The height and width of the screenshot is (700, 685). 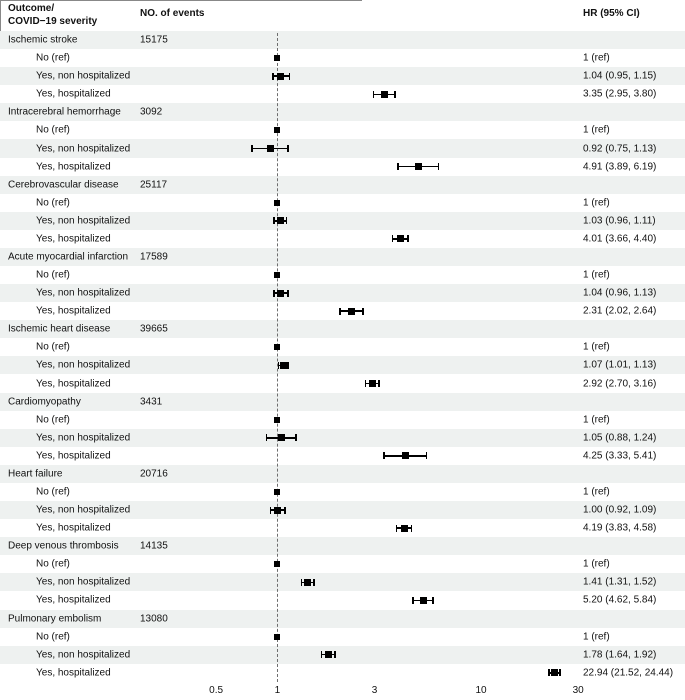 What do you see at coordinates (342, 166) in the screenshot?
I see `severity-row: Yes, hospitalized 4.91 (3.89, 6.19)` at bounding box center [342, 166].